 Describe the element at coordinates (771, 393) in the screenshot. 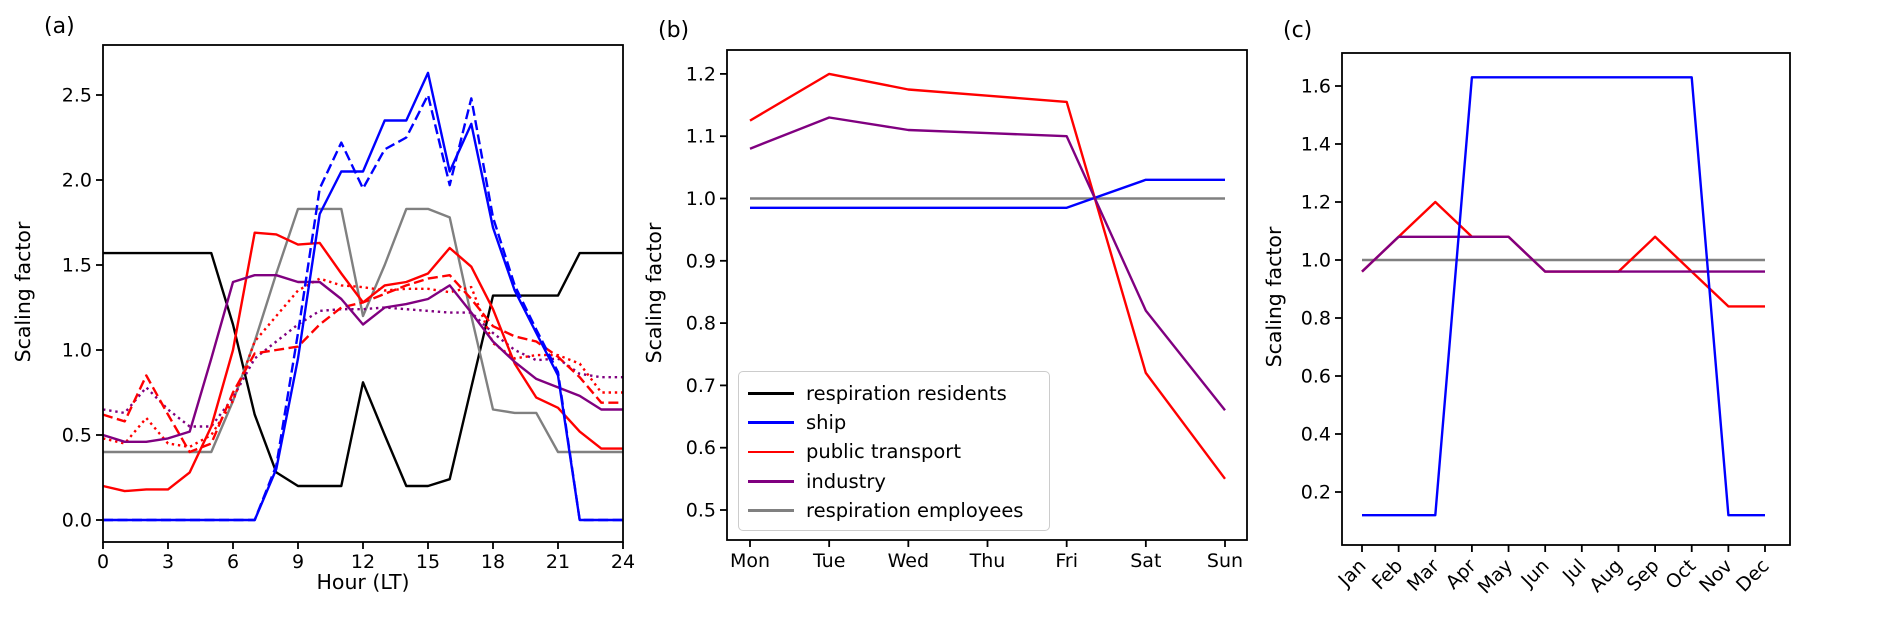

I see `legend-line-respiration-residents` at that location.